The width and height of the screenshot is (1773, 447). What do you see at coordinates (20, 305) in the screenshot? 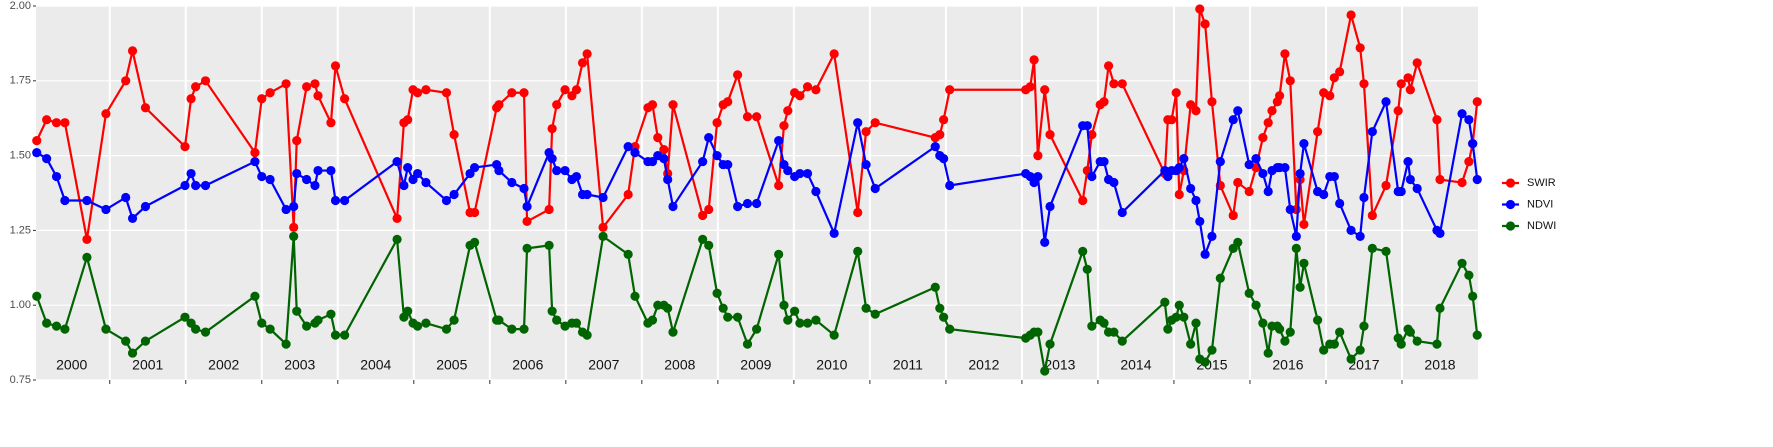
I see `y-tick-label: 1.00` at bounding box center [20, 305].